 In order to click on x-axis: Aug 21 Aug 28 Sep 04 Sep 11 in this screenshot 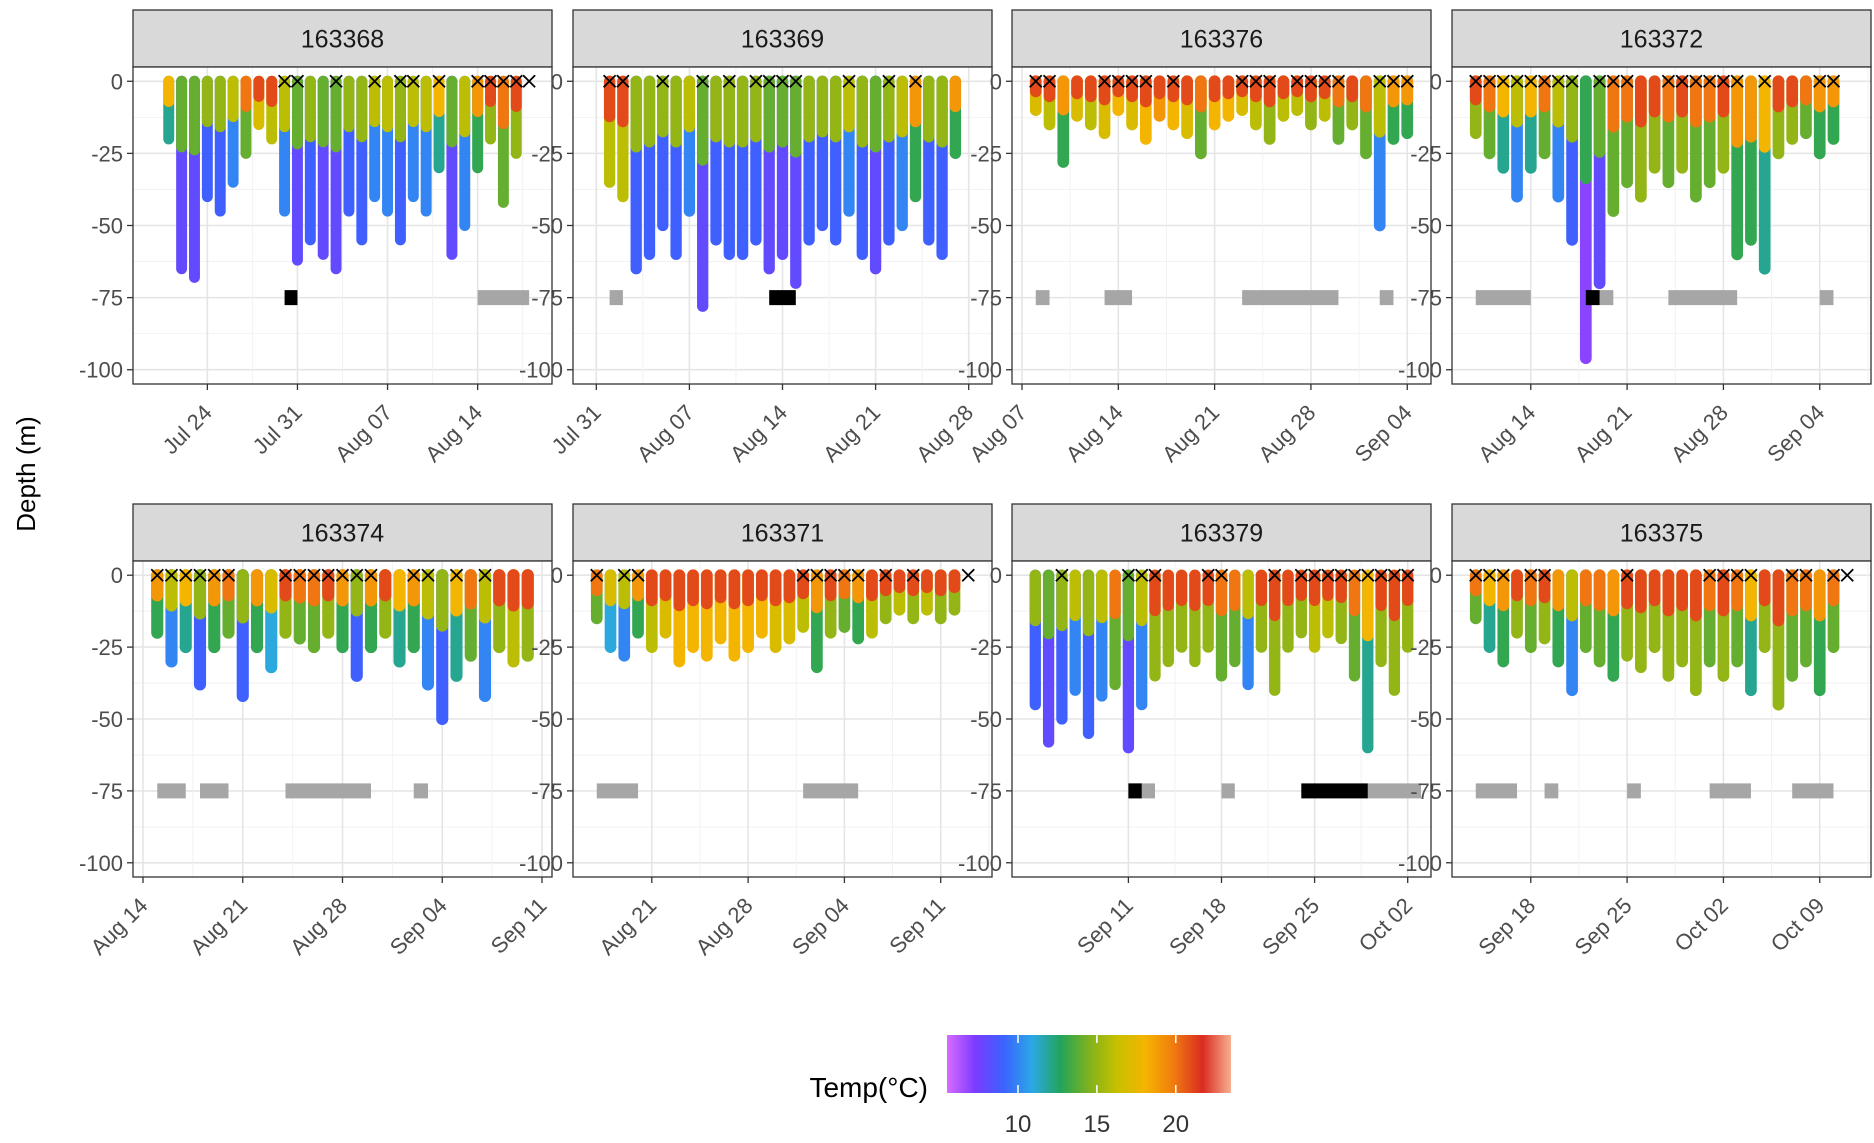, I will do `click(772, 918)`.